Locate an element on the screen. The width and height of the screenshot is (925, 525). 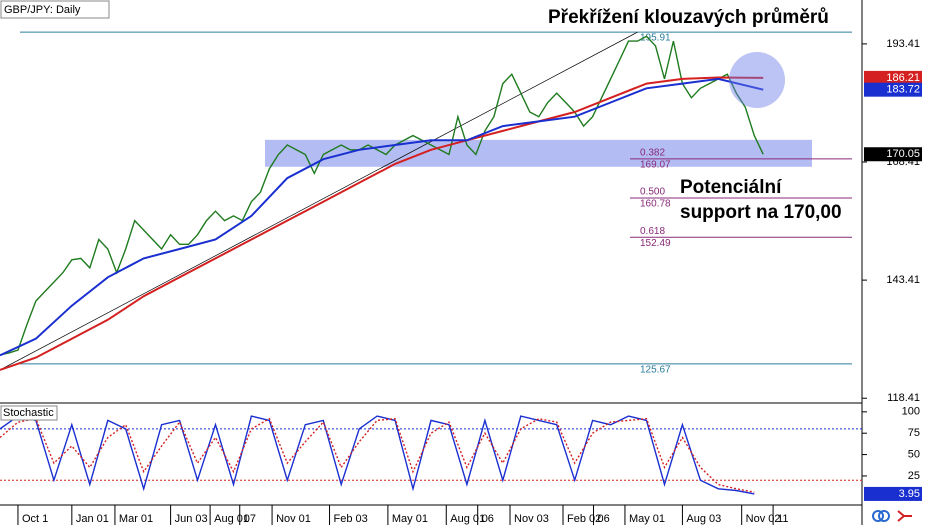
x-tick-label: Feb 03 is located at coordinates (351, 519).